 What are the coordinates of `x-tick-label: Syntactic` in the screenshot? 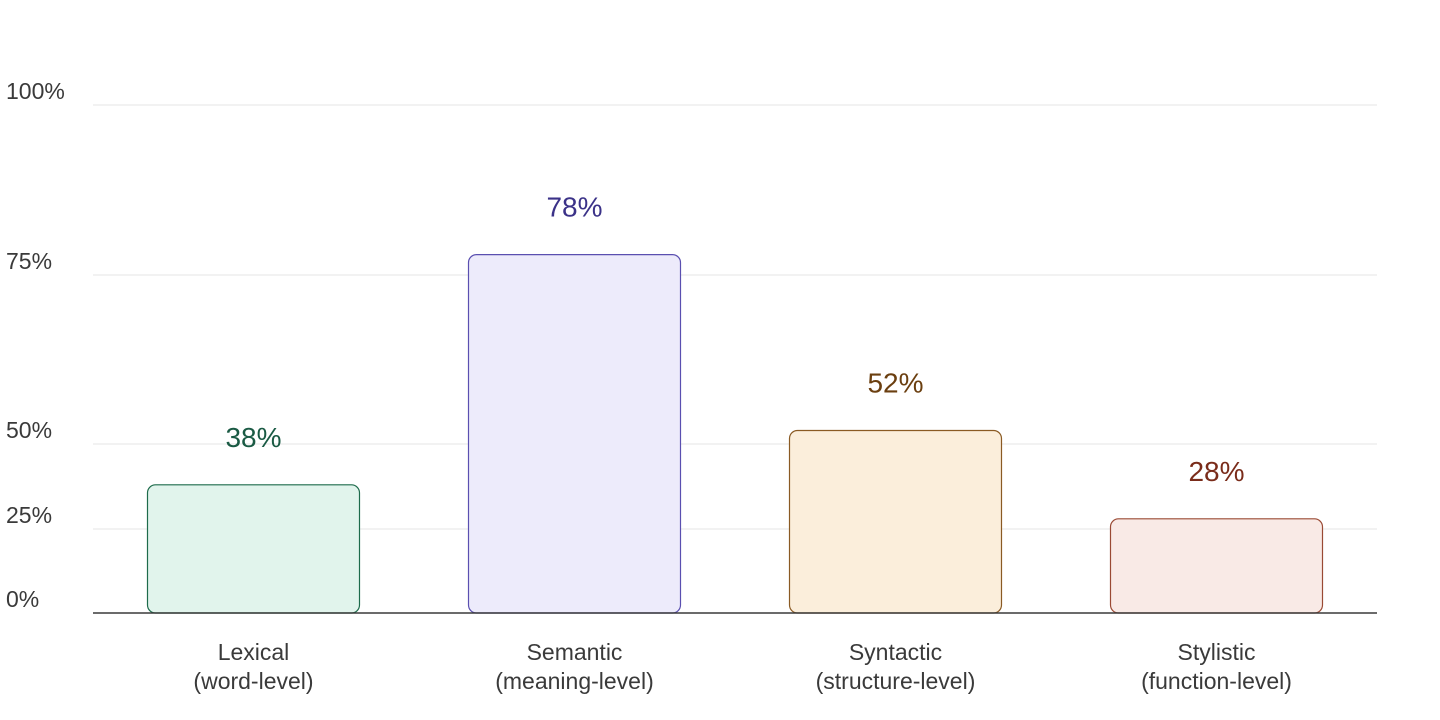 It's located at (895, 652).